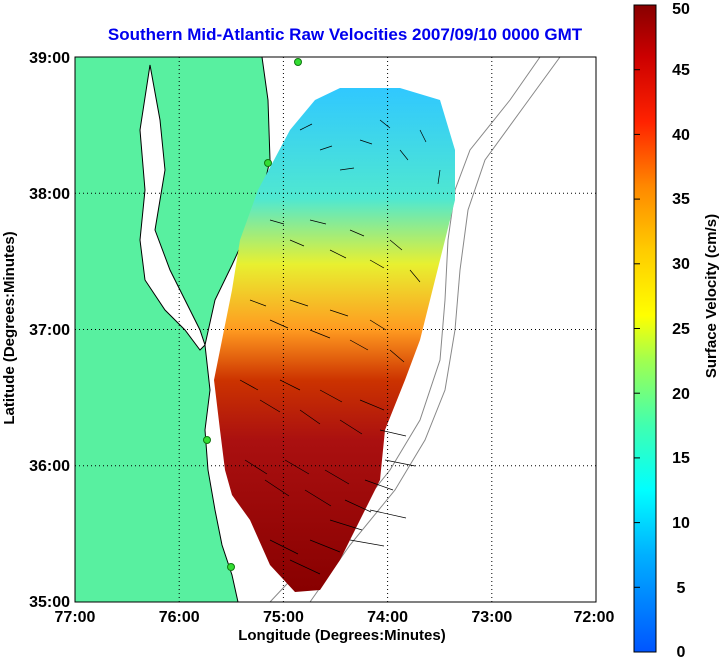 This screenshot has height=659, width=724. What do you see at coordinates (681, 588) in the screenshot?
I see `colorbar-tick: 5` at bounding box center [681, 588].